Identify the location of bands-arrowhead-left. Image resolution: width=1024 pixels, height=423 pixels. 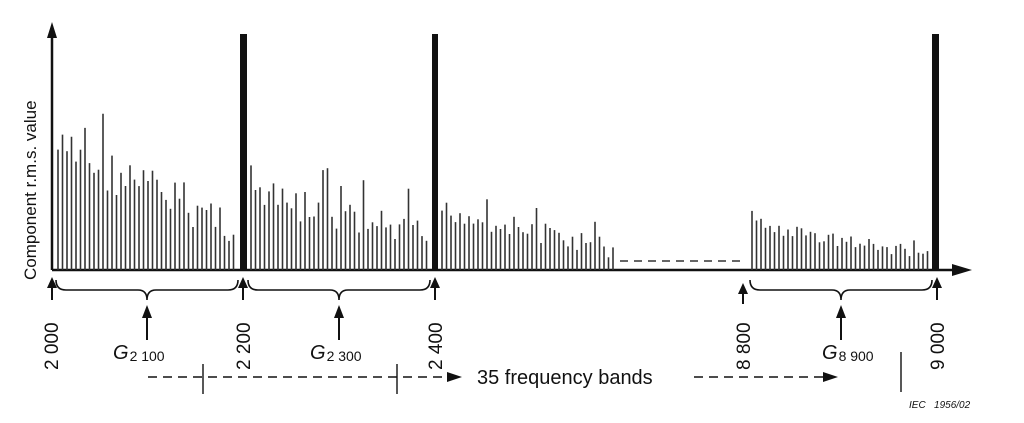
(454, 377).